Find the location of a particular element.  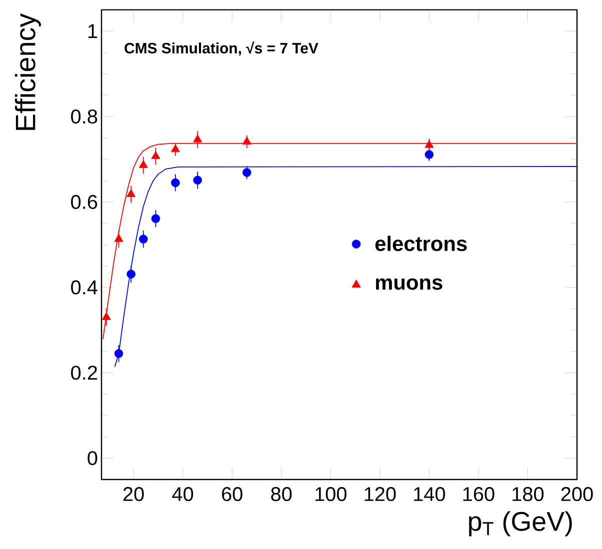

x-tick-label: 140 is located at coordinates (430, 494).